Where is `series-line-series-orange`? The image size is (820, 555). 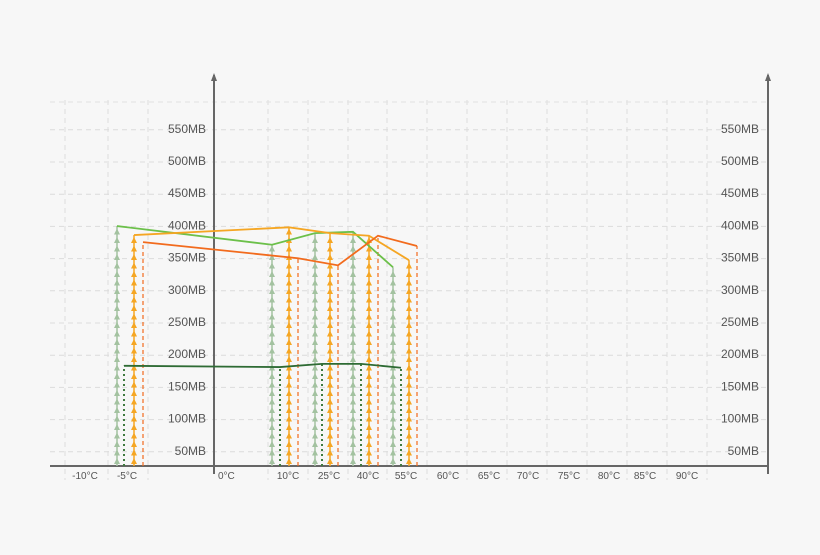
series-line-series-orange is located at coordinates (271, 243).